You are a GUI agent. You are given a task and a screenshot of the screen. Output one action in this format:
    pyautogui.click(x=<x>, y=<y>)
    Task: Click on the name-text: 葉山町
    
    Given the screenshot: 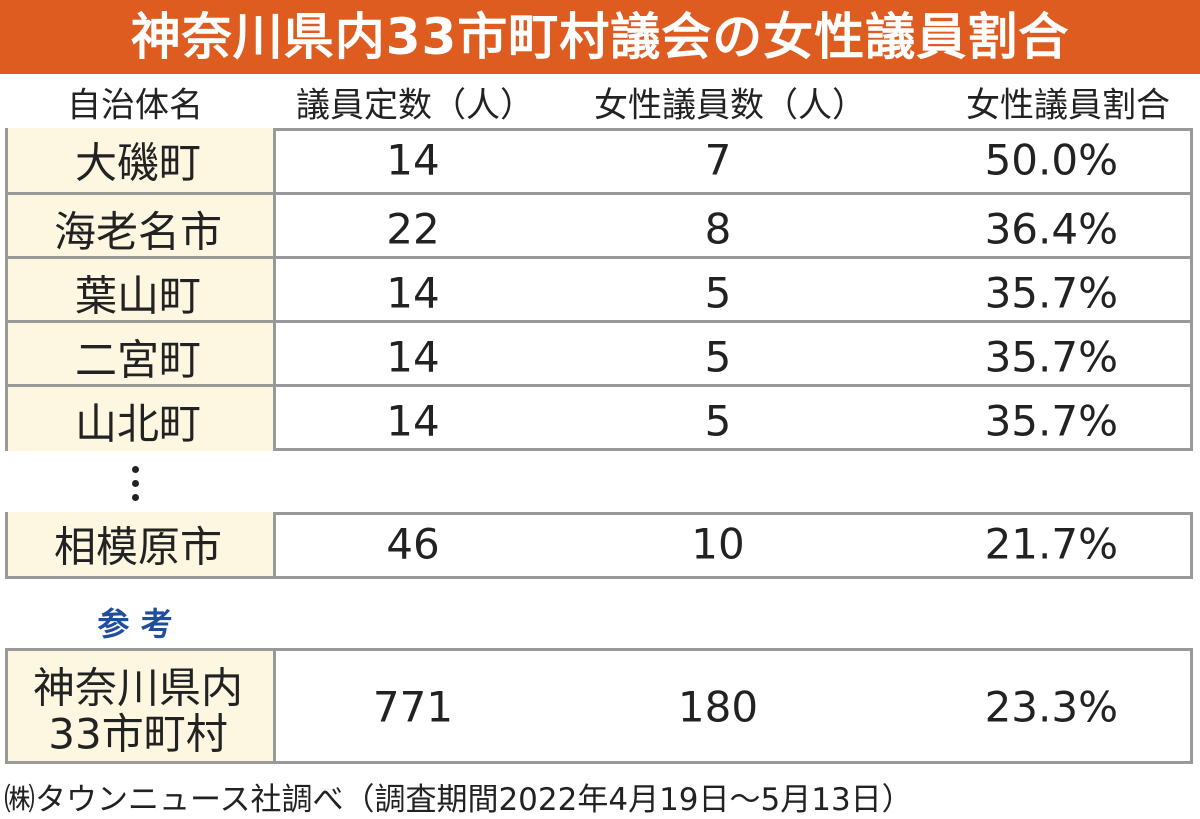 What is the action you would take?
    pyautogui.click(x=138, y=295)
    